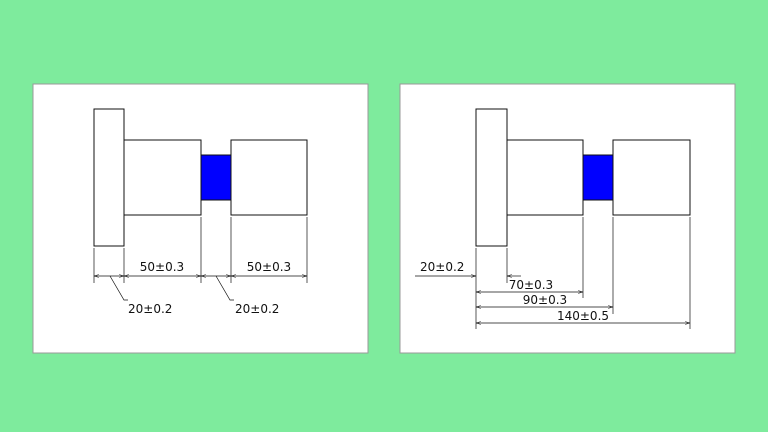 Image resolution: width=768 pixels, height=432 pixels. I want to click on extension-lines, so click(583, 273).